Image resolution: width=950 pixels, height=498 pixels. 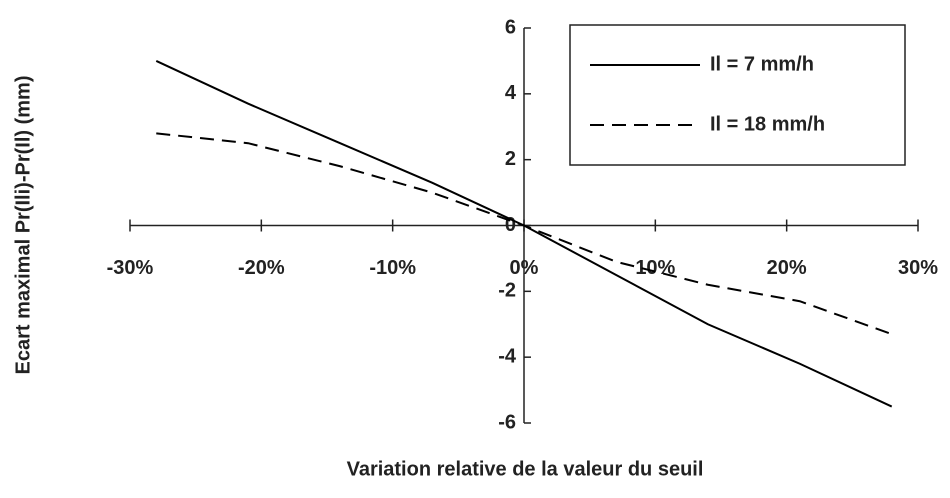 What do you see at coordinates (737, 95) in the screenshot?
I see `legend-box` at bounding box center [737, 95].